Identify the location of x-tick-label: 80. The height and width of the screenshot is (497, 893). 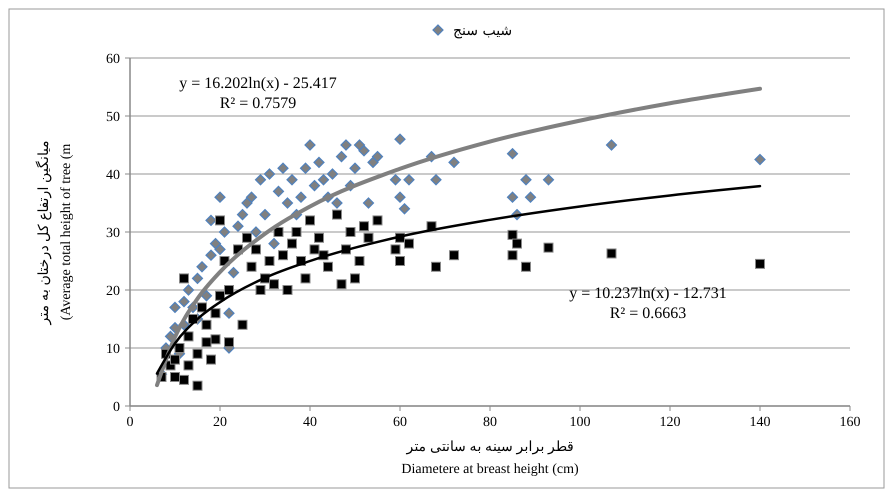
(490, 422).